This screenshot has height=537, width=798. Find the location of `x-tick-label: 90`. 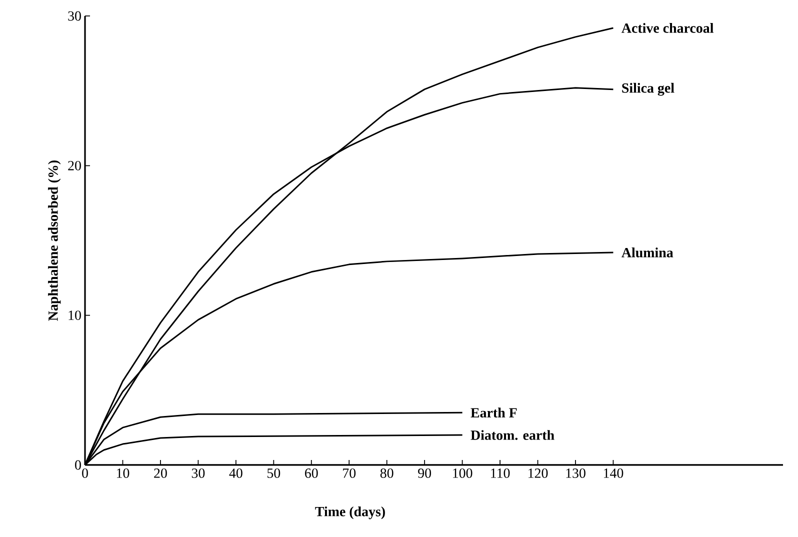

x-tick-label: 90 is located at coordinates (425, 473).